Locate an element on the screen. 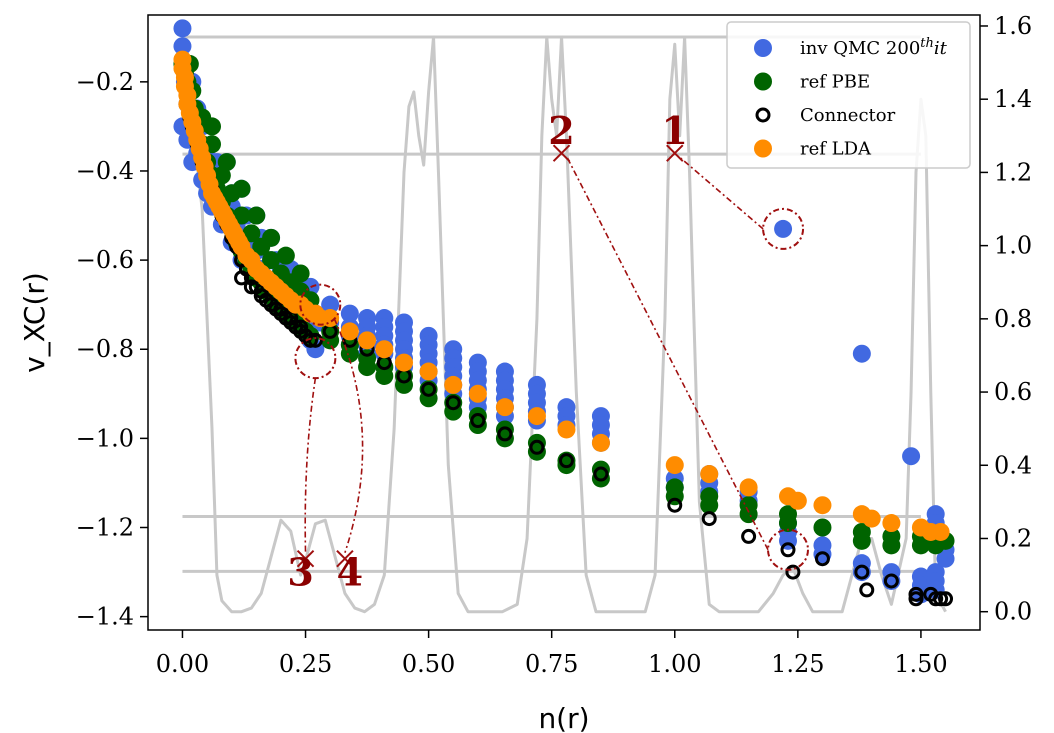  annotation-circle is located at coordinates (320, 304).